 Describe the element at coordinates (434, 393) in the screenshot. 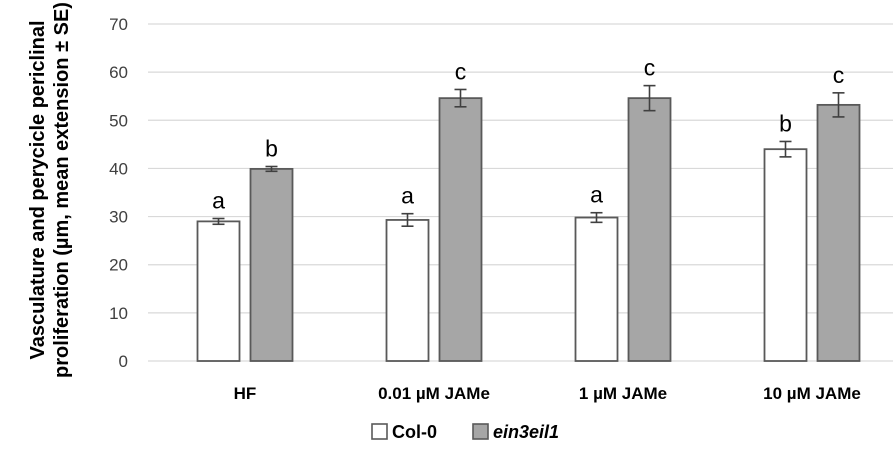

I see `x-category-label: 0.01 µM JAMe` at that location.